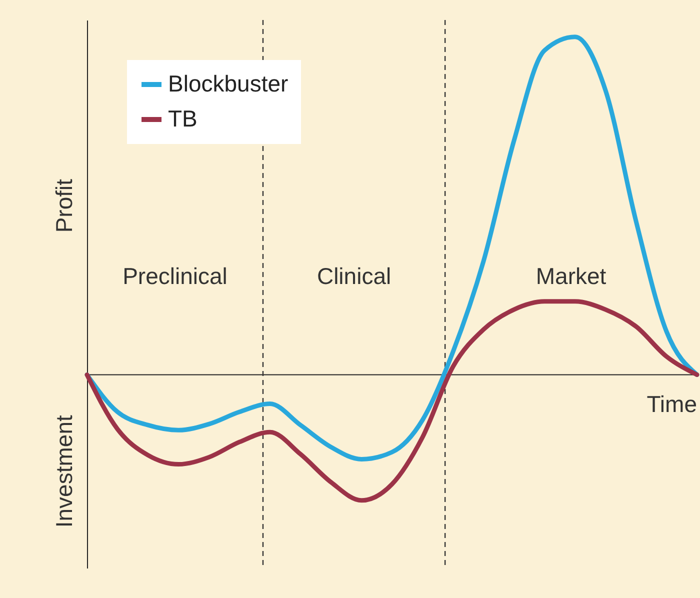 The image size is (700, 598). What do you see at coordinates (671, 404) in the screenshot?
I see `x-axis-title: Time` at bounding box center [671, 404].